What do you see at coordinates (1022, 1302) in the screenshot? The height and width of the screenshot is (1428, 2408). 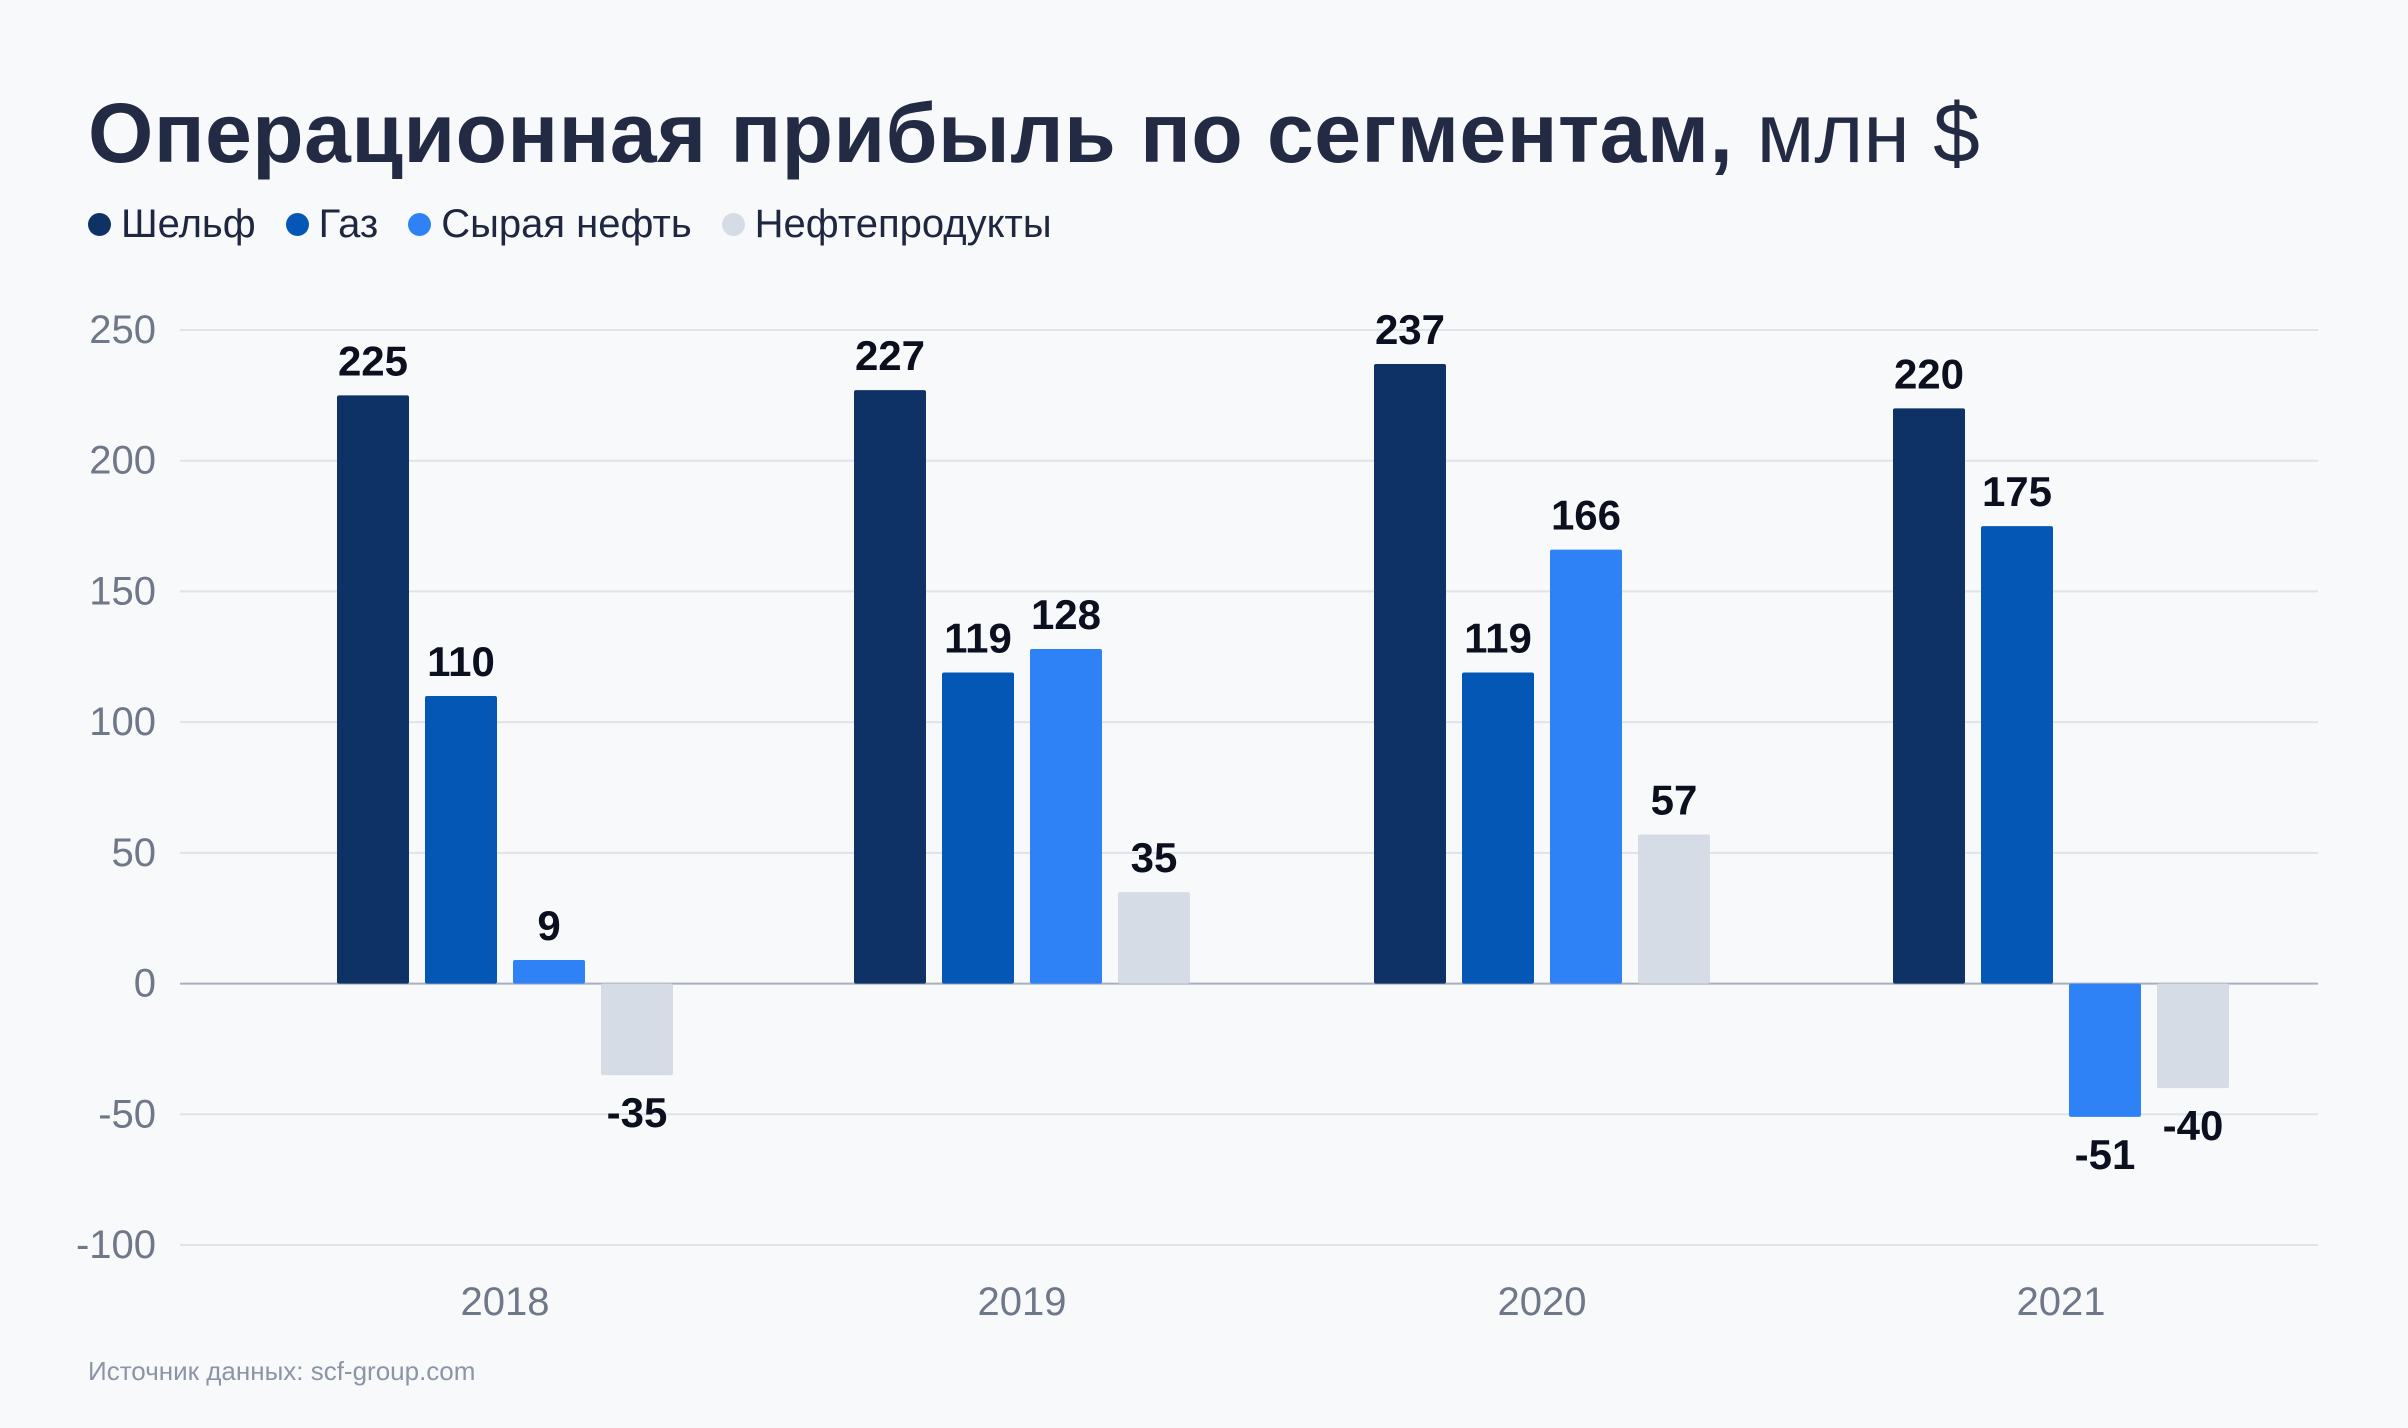 I see `x-tick-label: 2019` at bounding box center [1022, 1302].